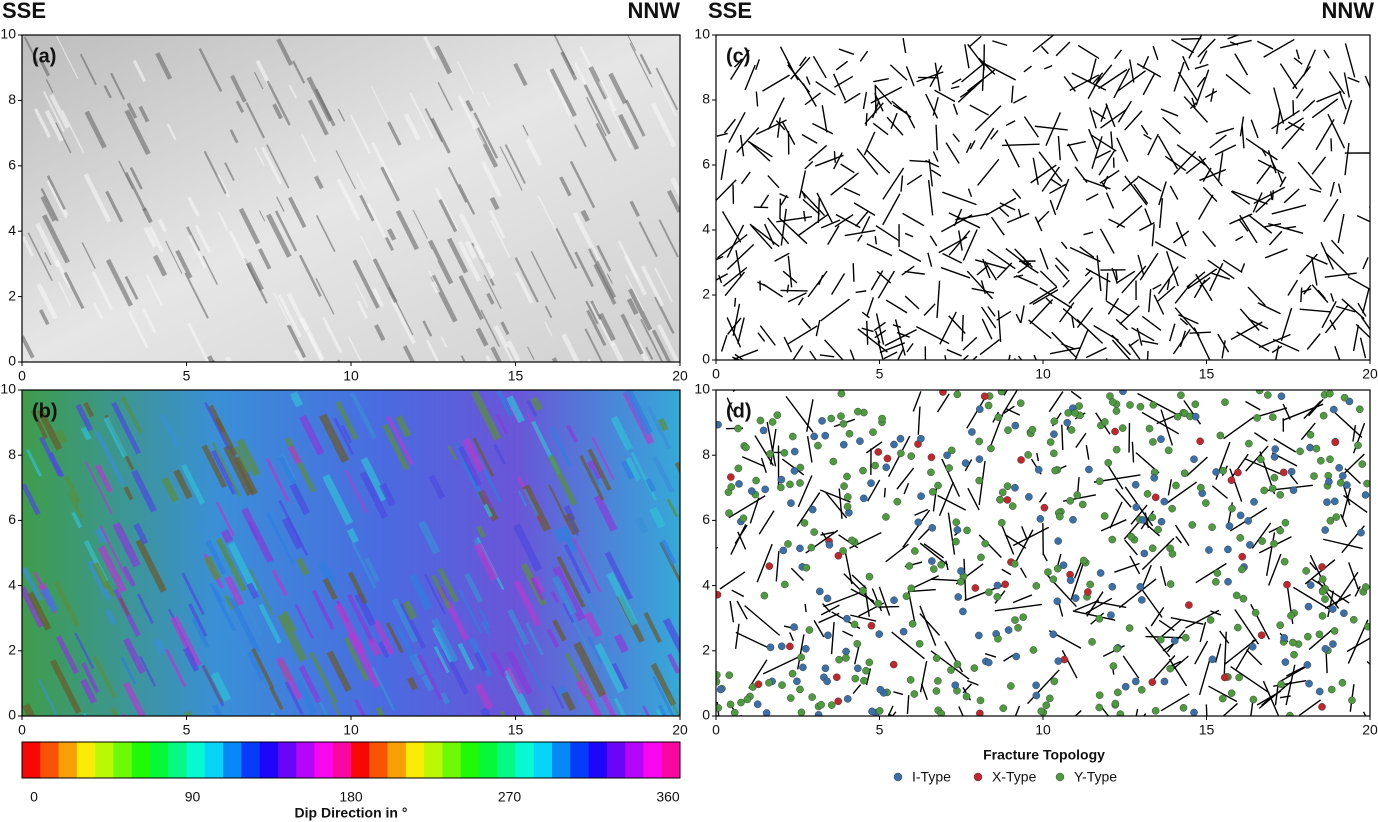 Image resolution: width=1378 pixels, height=822 pixels. Describe the element at coordinates (1060, 777) in the screenshot. I see `legend-marker` at that location.